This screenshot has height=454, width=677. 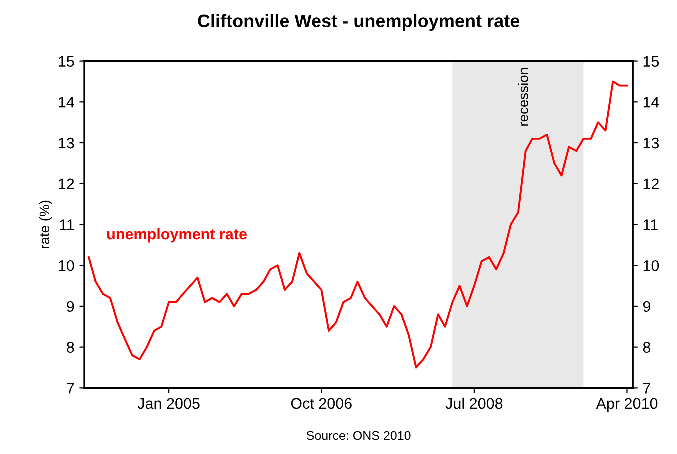 What do you see at coordinates (67, 225) in the screenshot?
I see `y-tick-label: 11` at bounding box center [67, 225].